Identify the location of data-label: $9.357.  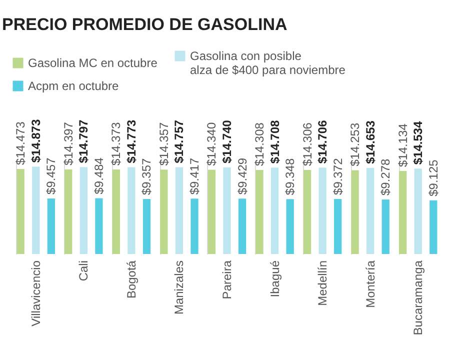
(147, 177).